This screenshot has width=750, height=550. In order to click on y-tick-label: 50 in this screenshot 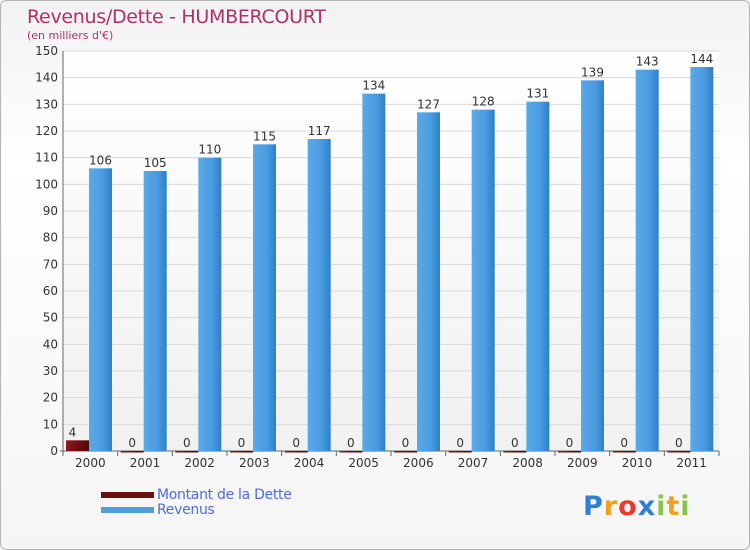, I will do `click(50, 318)`.